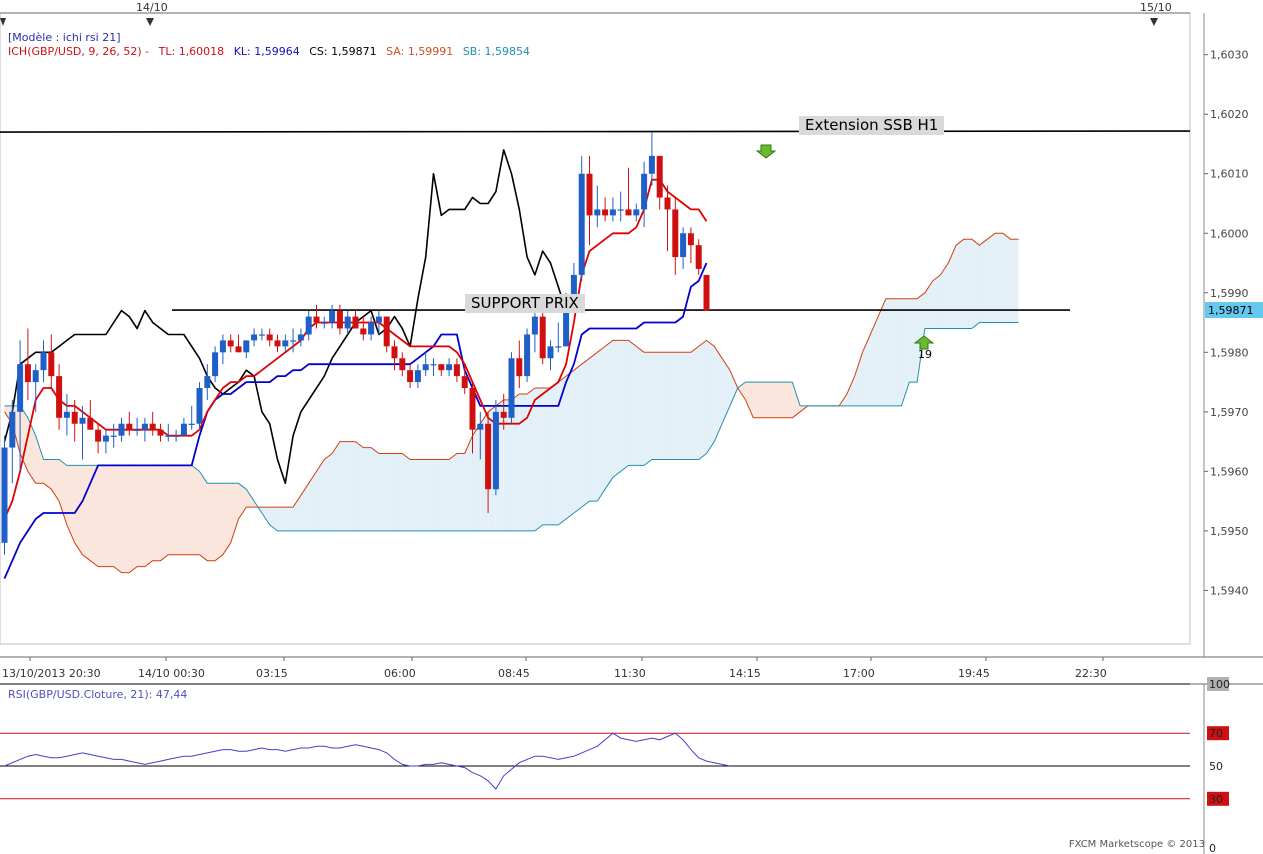 Image resolution: width=1263 pixels, height=854 pixels. Describe the element at coordinates (272, 673) in the screenshot. I see `time-tick-label: 03:15` at that location.